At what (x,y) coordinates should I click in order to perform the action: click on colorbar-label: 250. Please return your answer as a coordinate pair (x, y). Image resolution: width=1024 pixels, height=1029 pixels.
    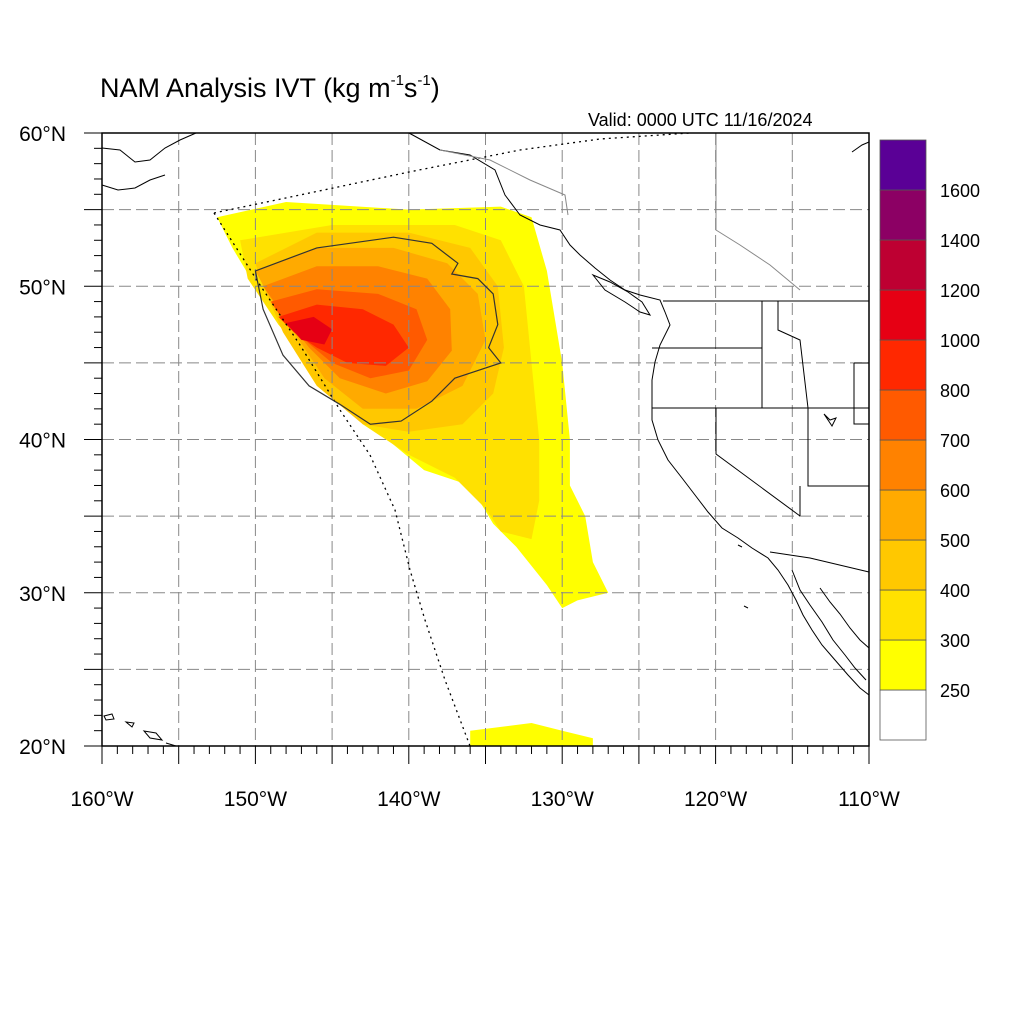
    Looking at the image, I should click on (955, 691).